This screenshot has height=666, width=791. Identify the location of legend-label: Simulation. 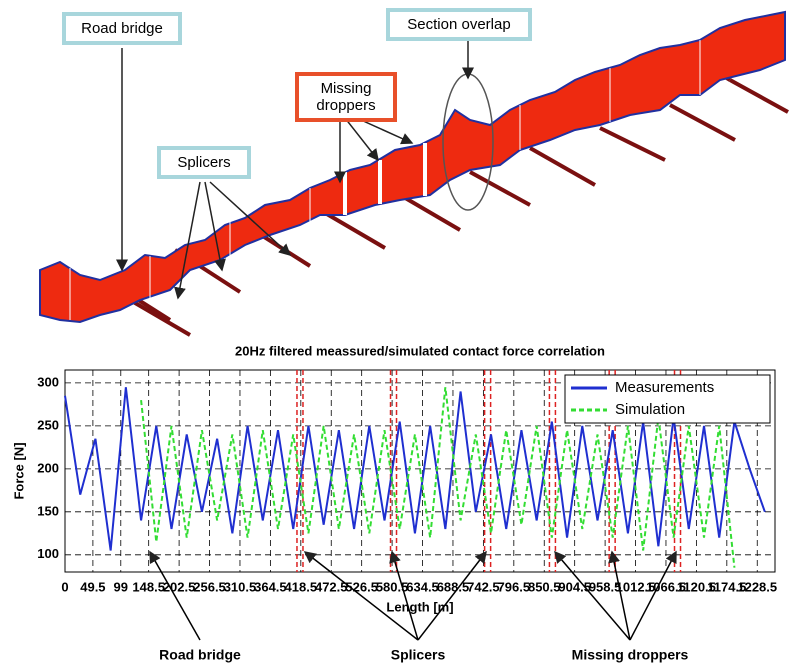
(650, 409).